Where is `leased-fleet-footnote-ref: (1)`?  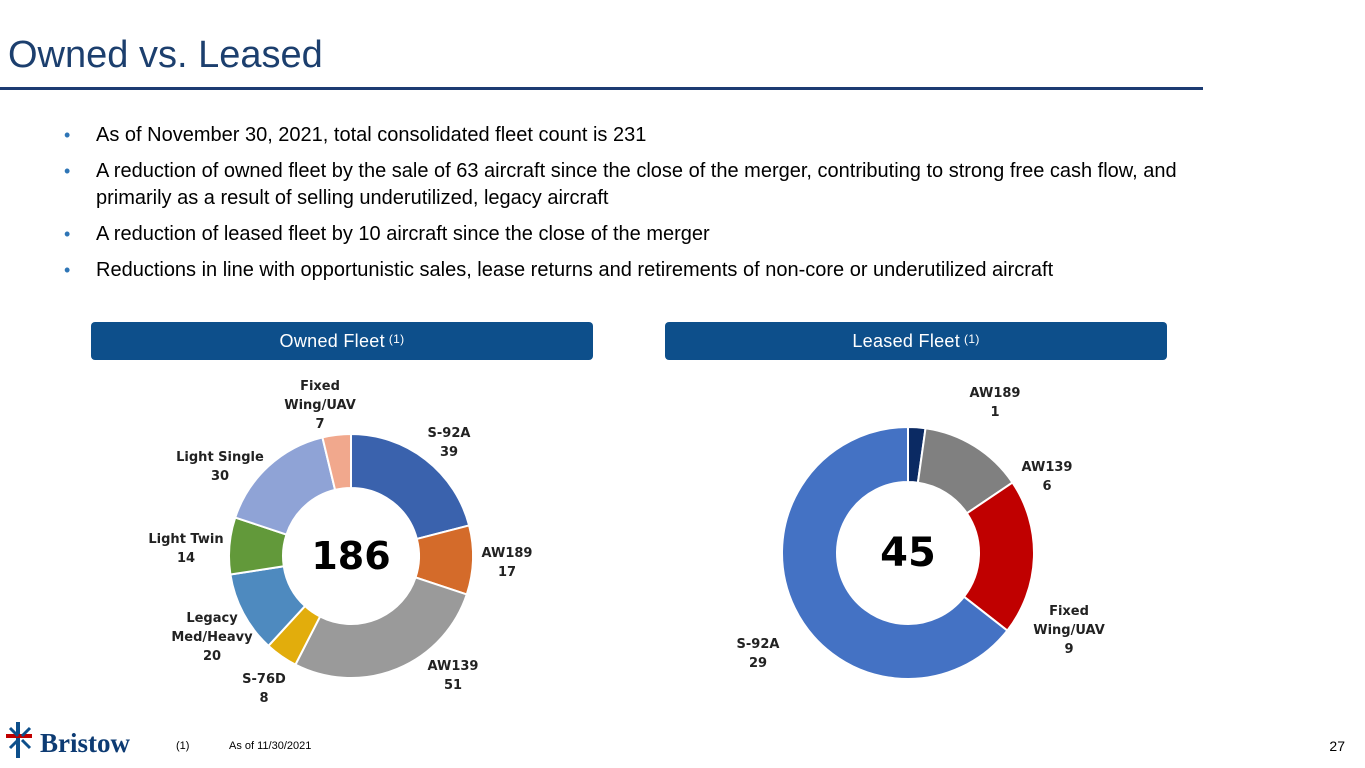
leased-fleet-footnote-ref: (1) is located at coordinates (972, 339).